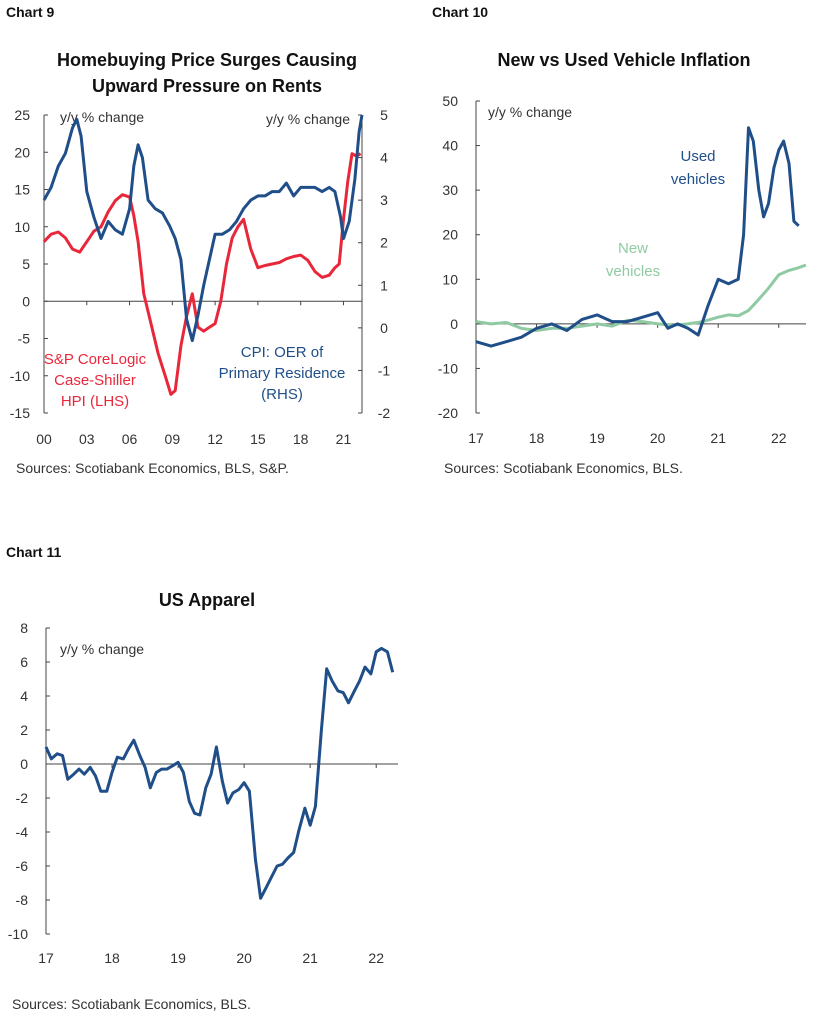 The height and width of the screenshot is (1023, 828). What do you see at coordinates (215, 439) in the screenshot?
I see `x-tick-label: 12` at bounding box center [215, 439].